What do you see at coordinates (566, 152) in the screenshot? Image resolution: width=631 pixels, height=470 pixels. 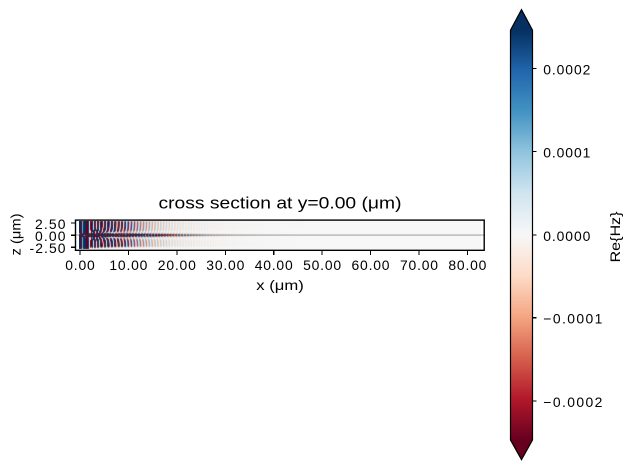 I see `svg-text: 0.0001` at bounding box center [566, 152].